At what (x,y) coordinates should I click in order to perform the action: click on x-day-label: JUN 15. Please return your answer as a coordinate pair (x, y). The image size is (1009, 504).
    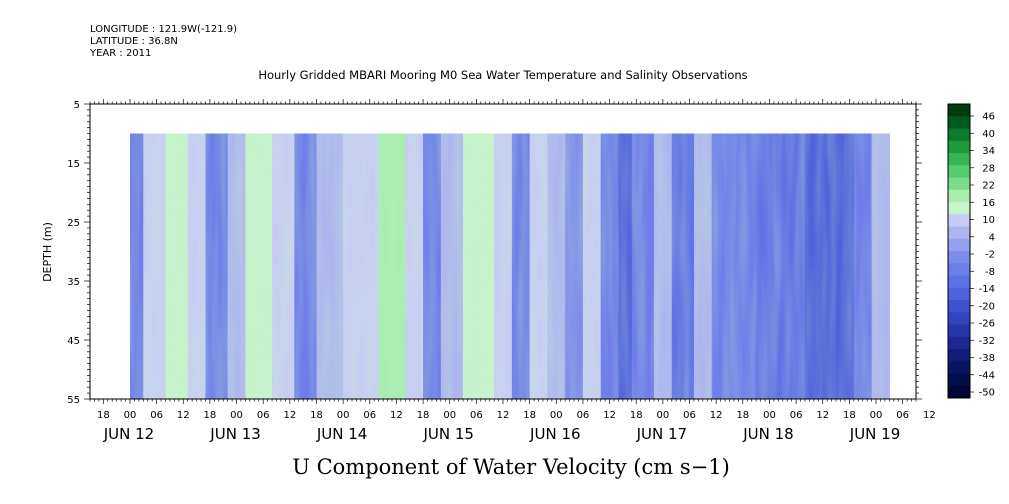
    Looking at the image, I should click on (447, 434).